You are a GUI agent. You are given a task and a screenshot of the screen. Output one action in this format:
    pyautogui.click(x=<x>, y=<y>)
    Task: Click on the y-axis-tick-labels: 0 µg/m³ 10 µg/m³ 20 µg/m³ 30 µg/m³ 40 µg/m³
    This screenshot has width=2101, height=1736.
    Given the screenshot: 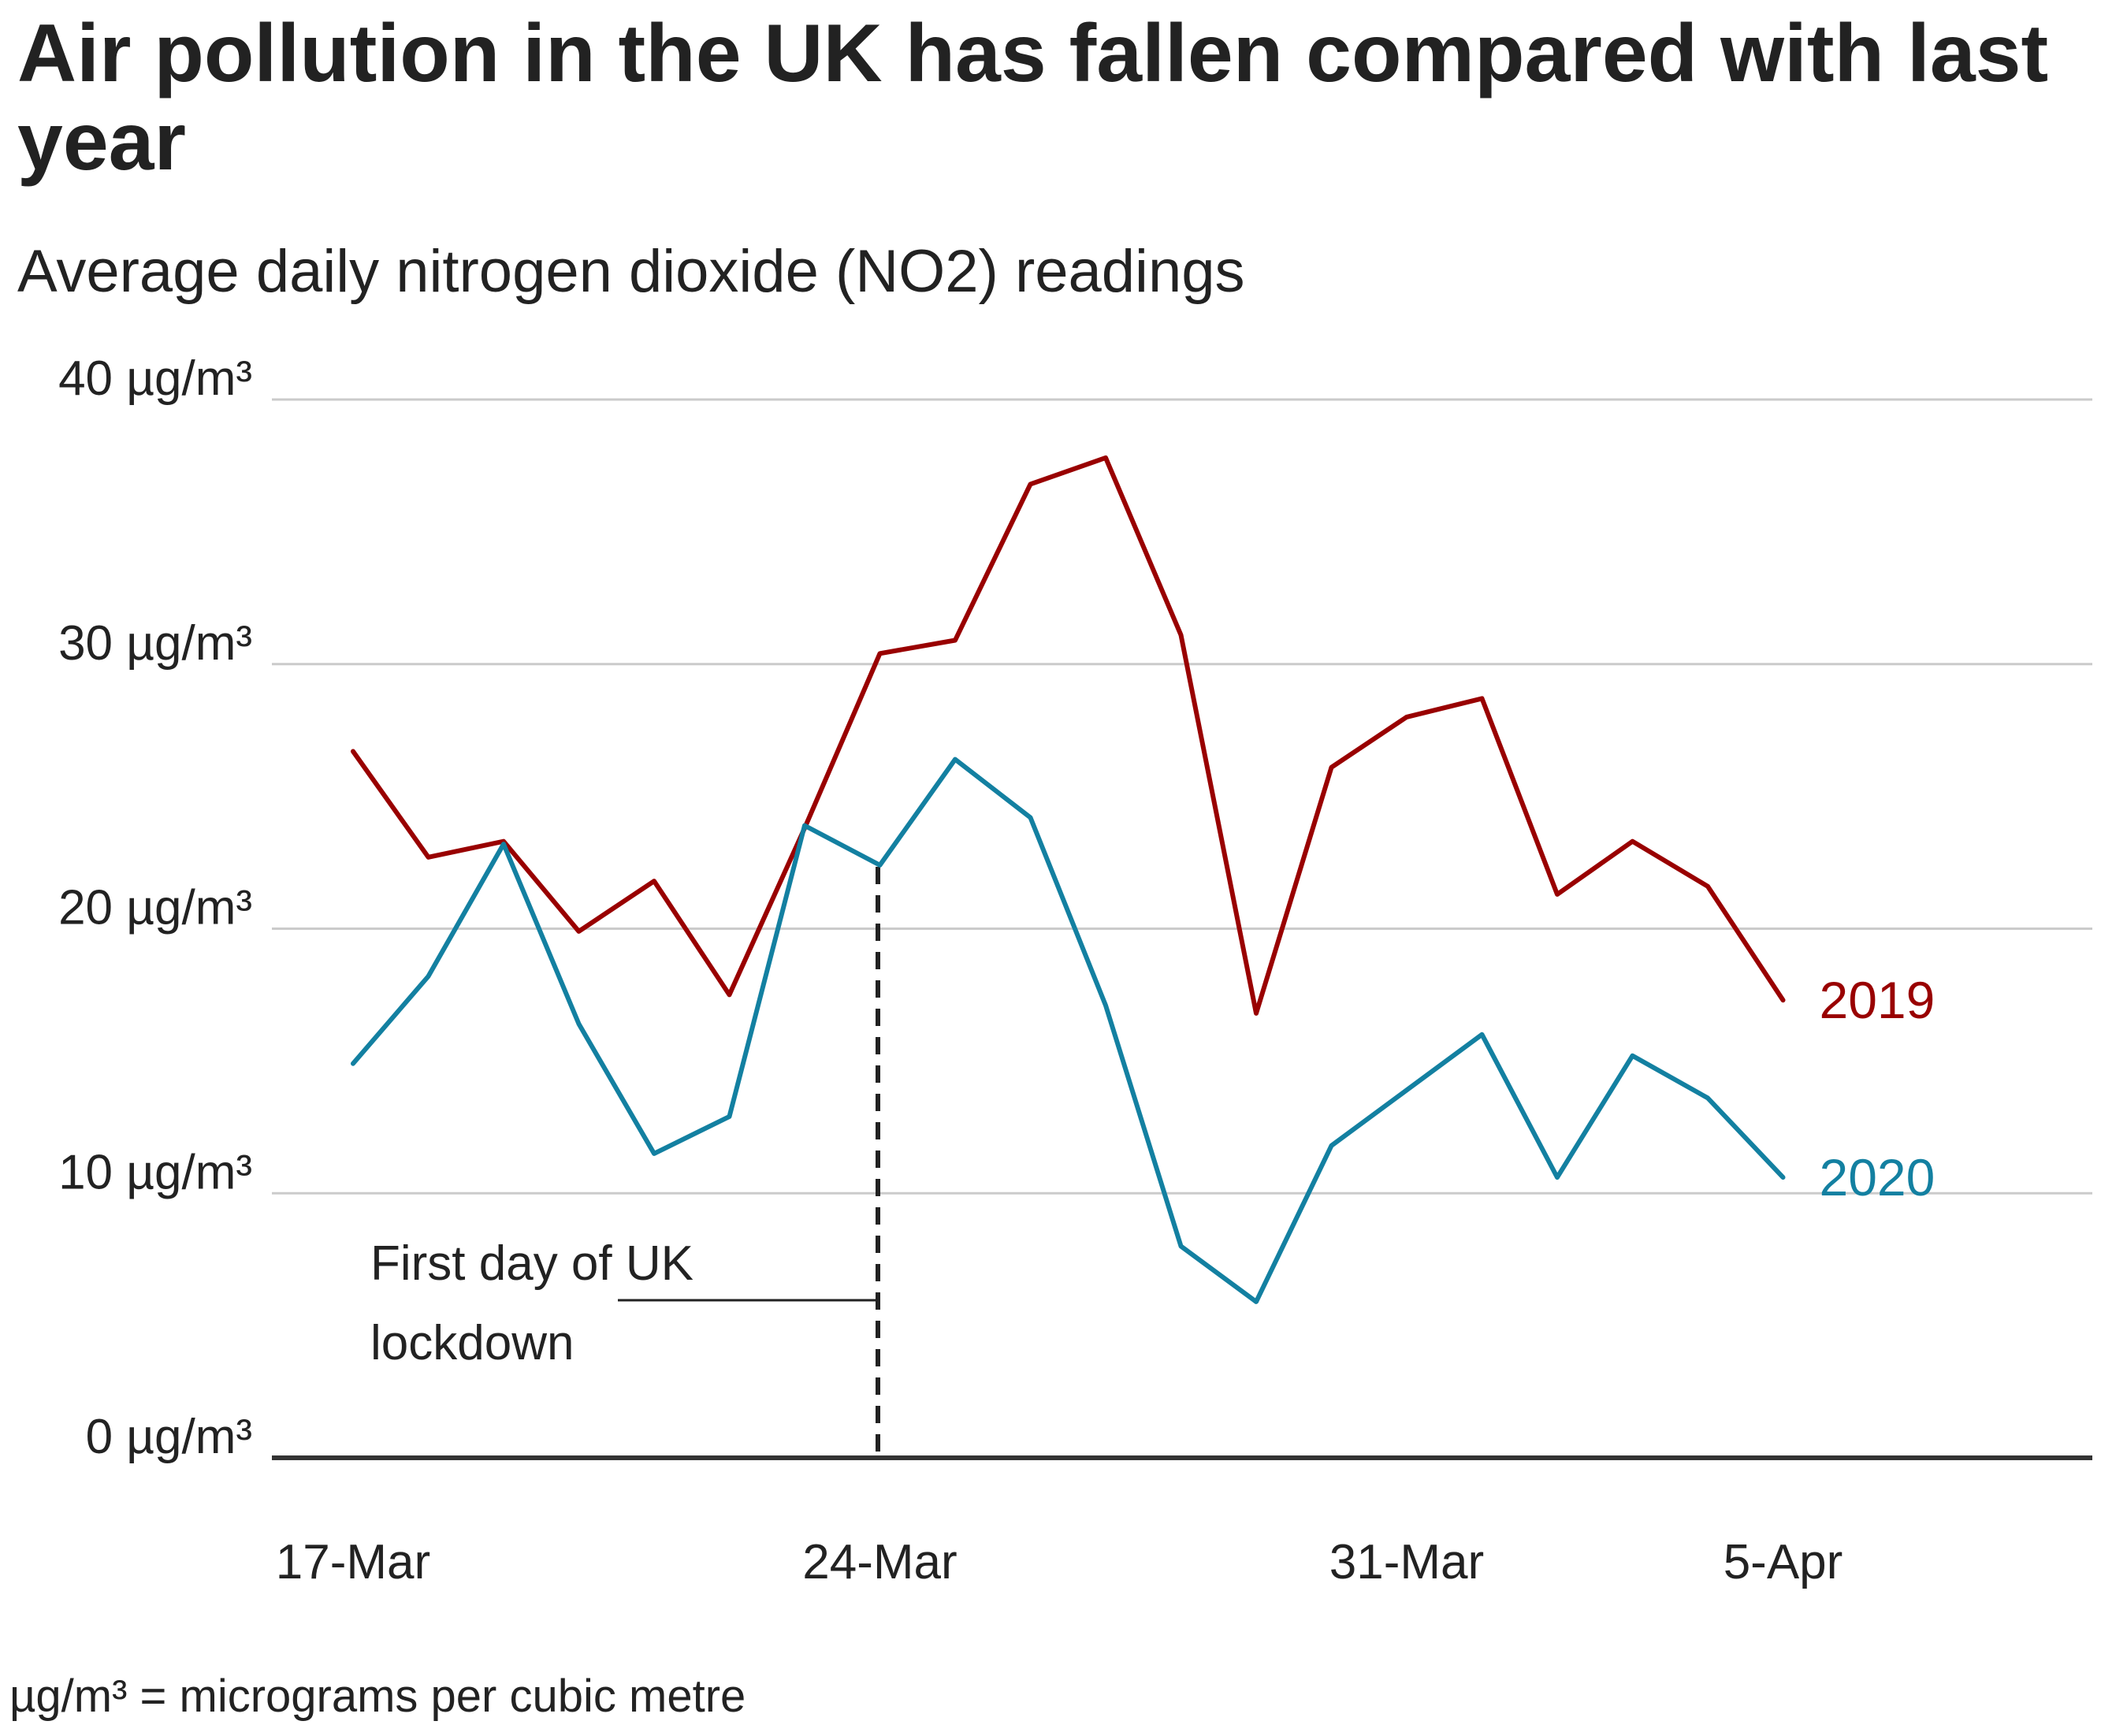 What is the action you would take?
    pyautogui.click(x=155, y=907)
    